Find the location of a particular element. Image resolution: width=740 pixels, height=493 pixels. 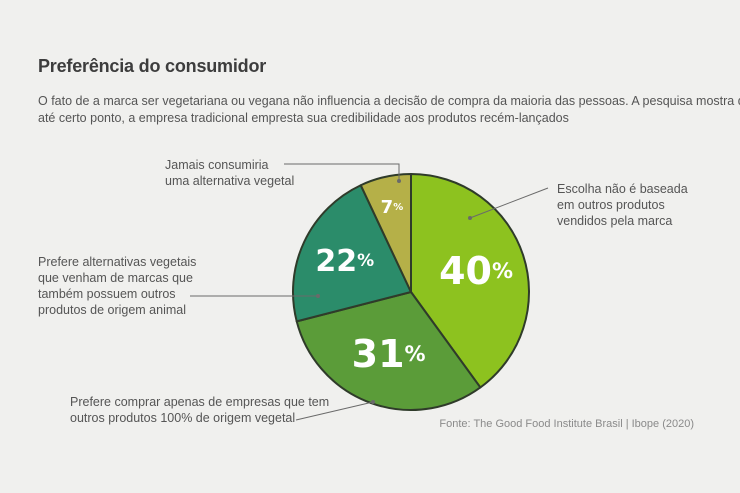

slice-prefere-vegetal is located at coordinates (388, 351).